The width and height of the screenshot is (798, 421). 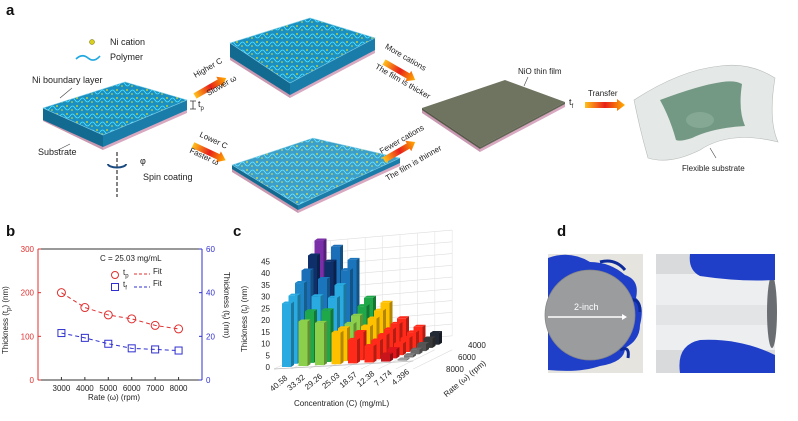 I want to click on rotation-icon, so click(x=117, y=166).